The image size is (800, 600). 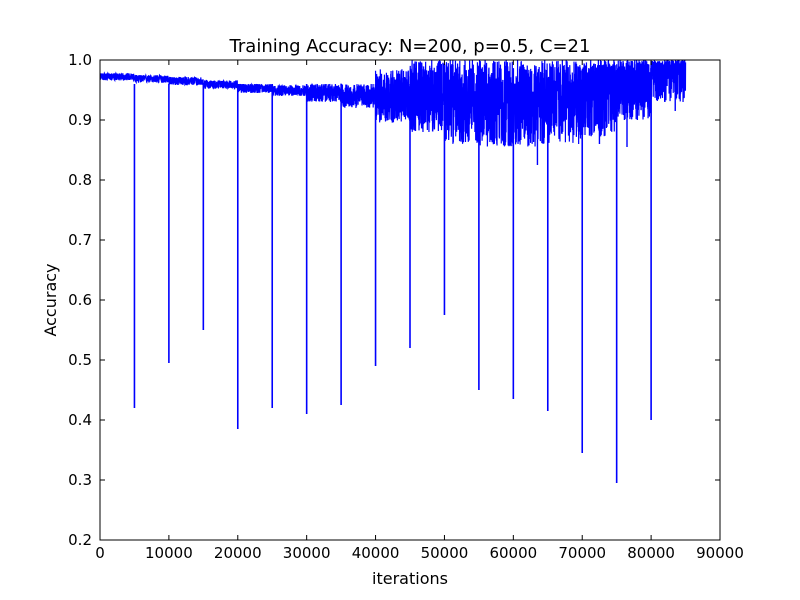 What do you see at coordinates (410, 578) in the screenshot?
I see `x-axis-label: iterations` at bounding box center [410, 578].